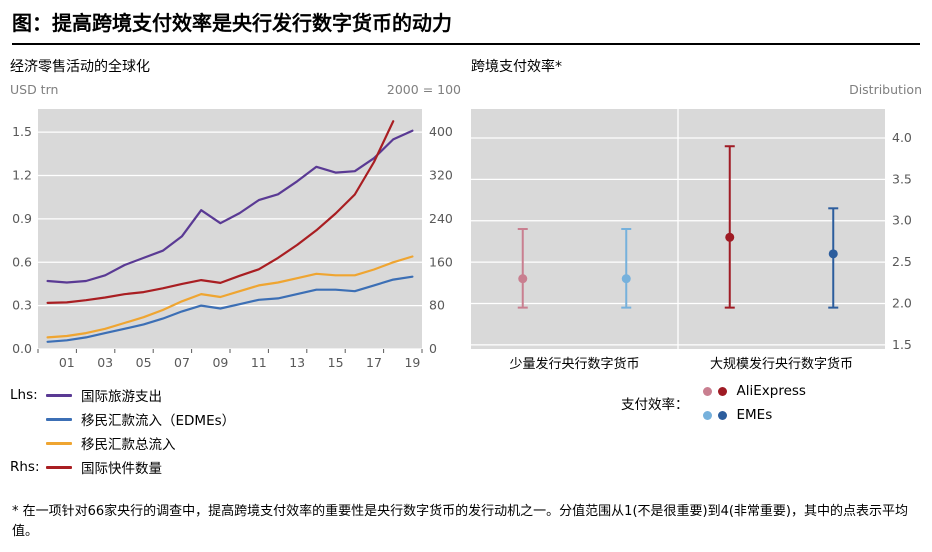 Image resolution: width=932 pixels, height=552 pixels. What do you see at coordinates (902, 178) in the screenshot?
I see `y-tick: 3.5` at bounding box center [902, 178].